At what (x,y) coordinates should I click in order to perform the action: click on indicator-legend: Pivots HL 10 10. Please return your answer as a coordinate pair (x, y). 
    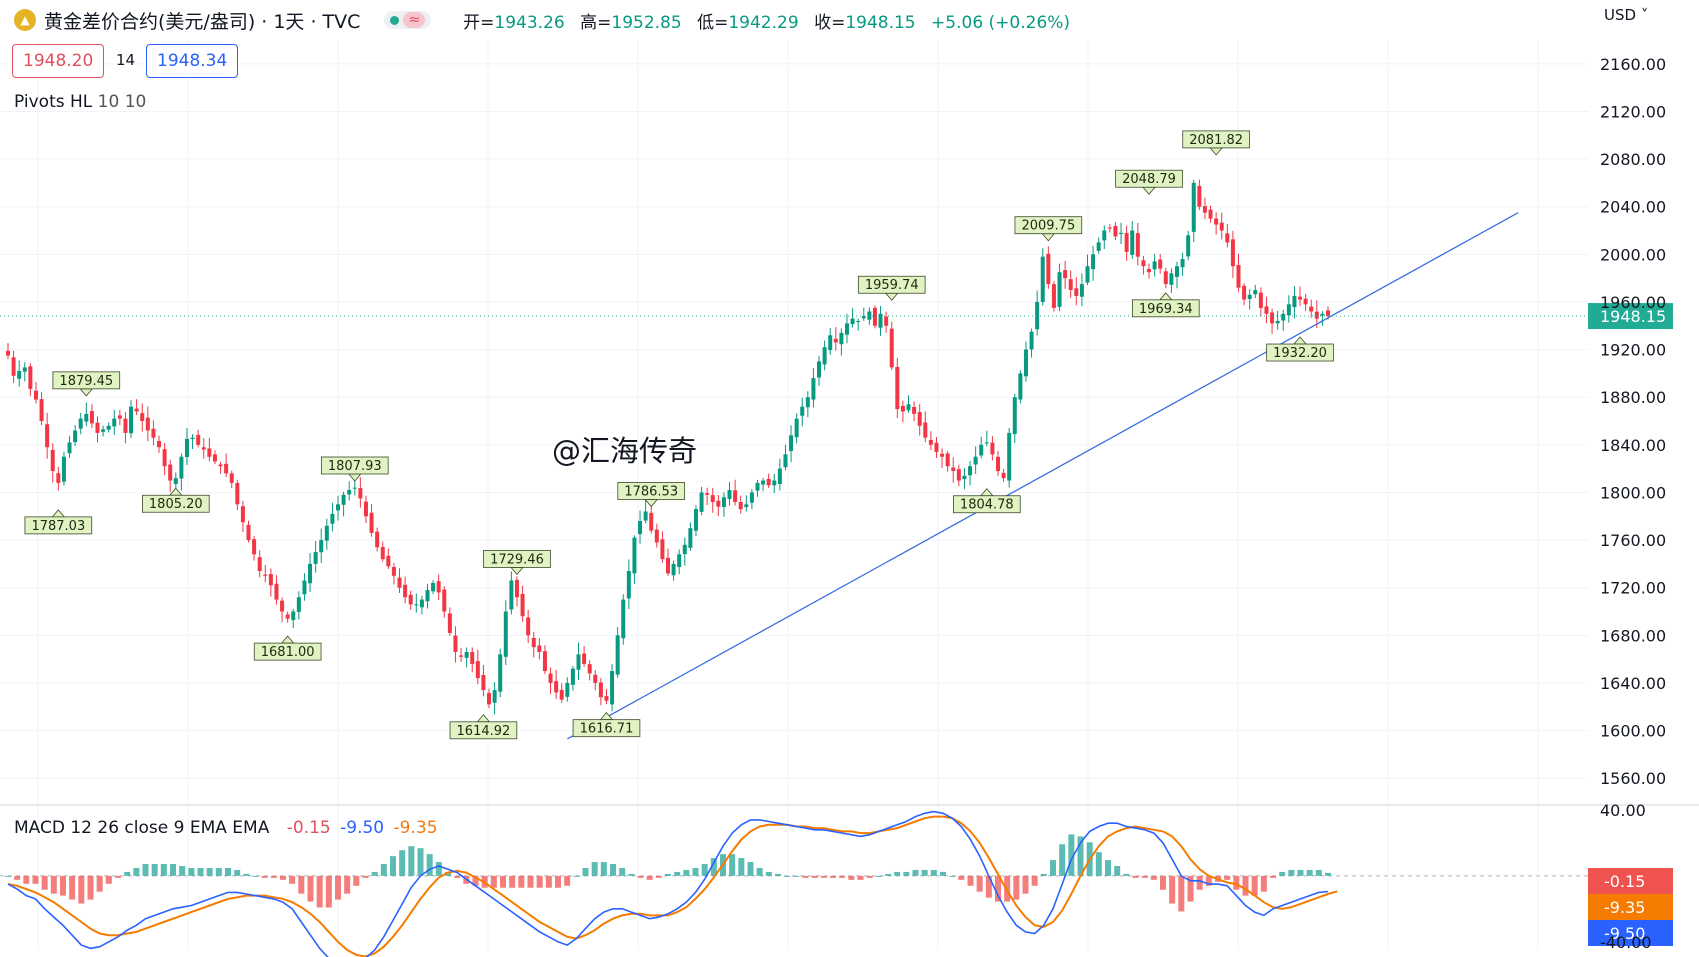
    Looking at the image, I should click on (80, 102).